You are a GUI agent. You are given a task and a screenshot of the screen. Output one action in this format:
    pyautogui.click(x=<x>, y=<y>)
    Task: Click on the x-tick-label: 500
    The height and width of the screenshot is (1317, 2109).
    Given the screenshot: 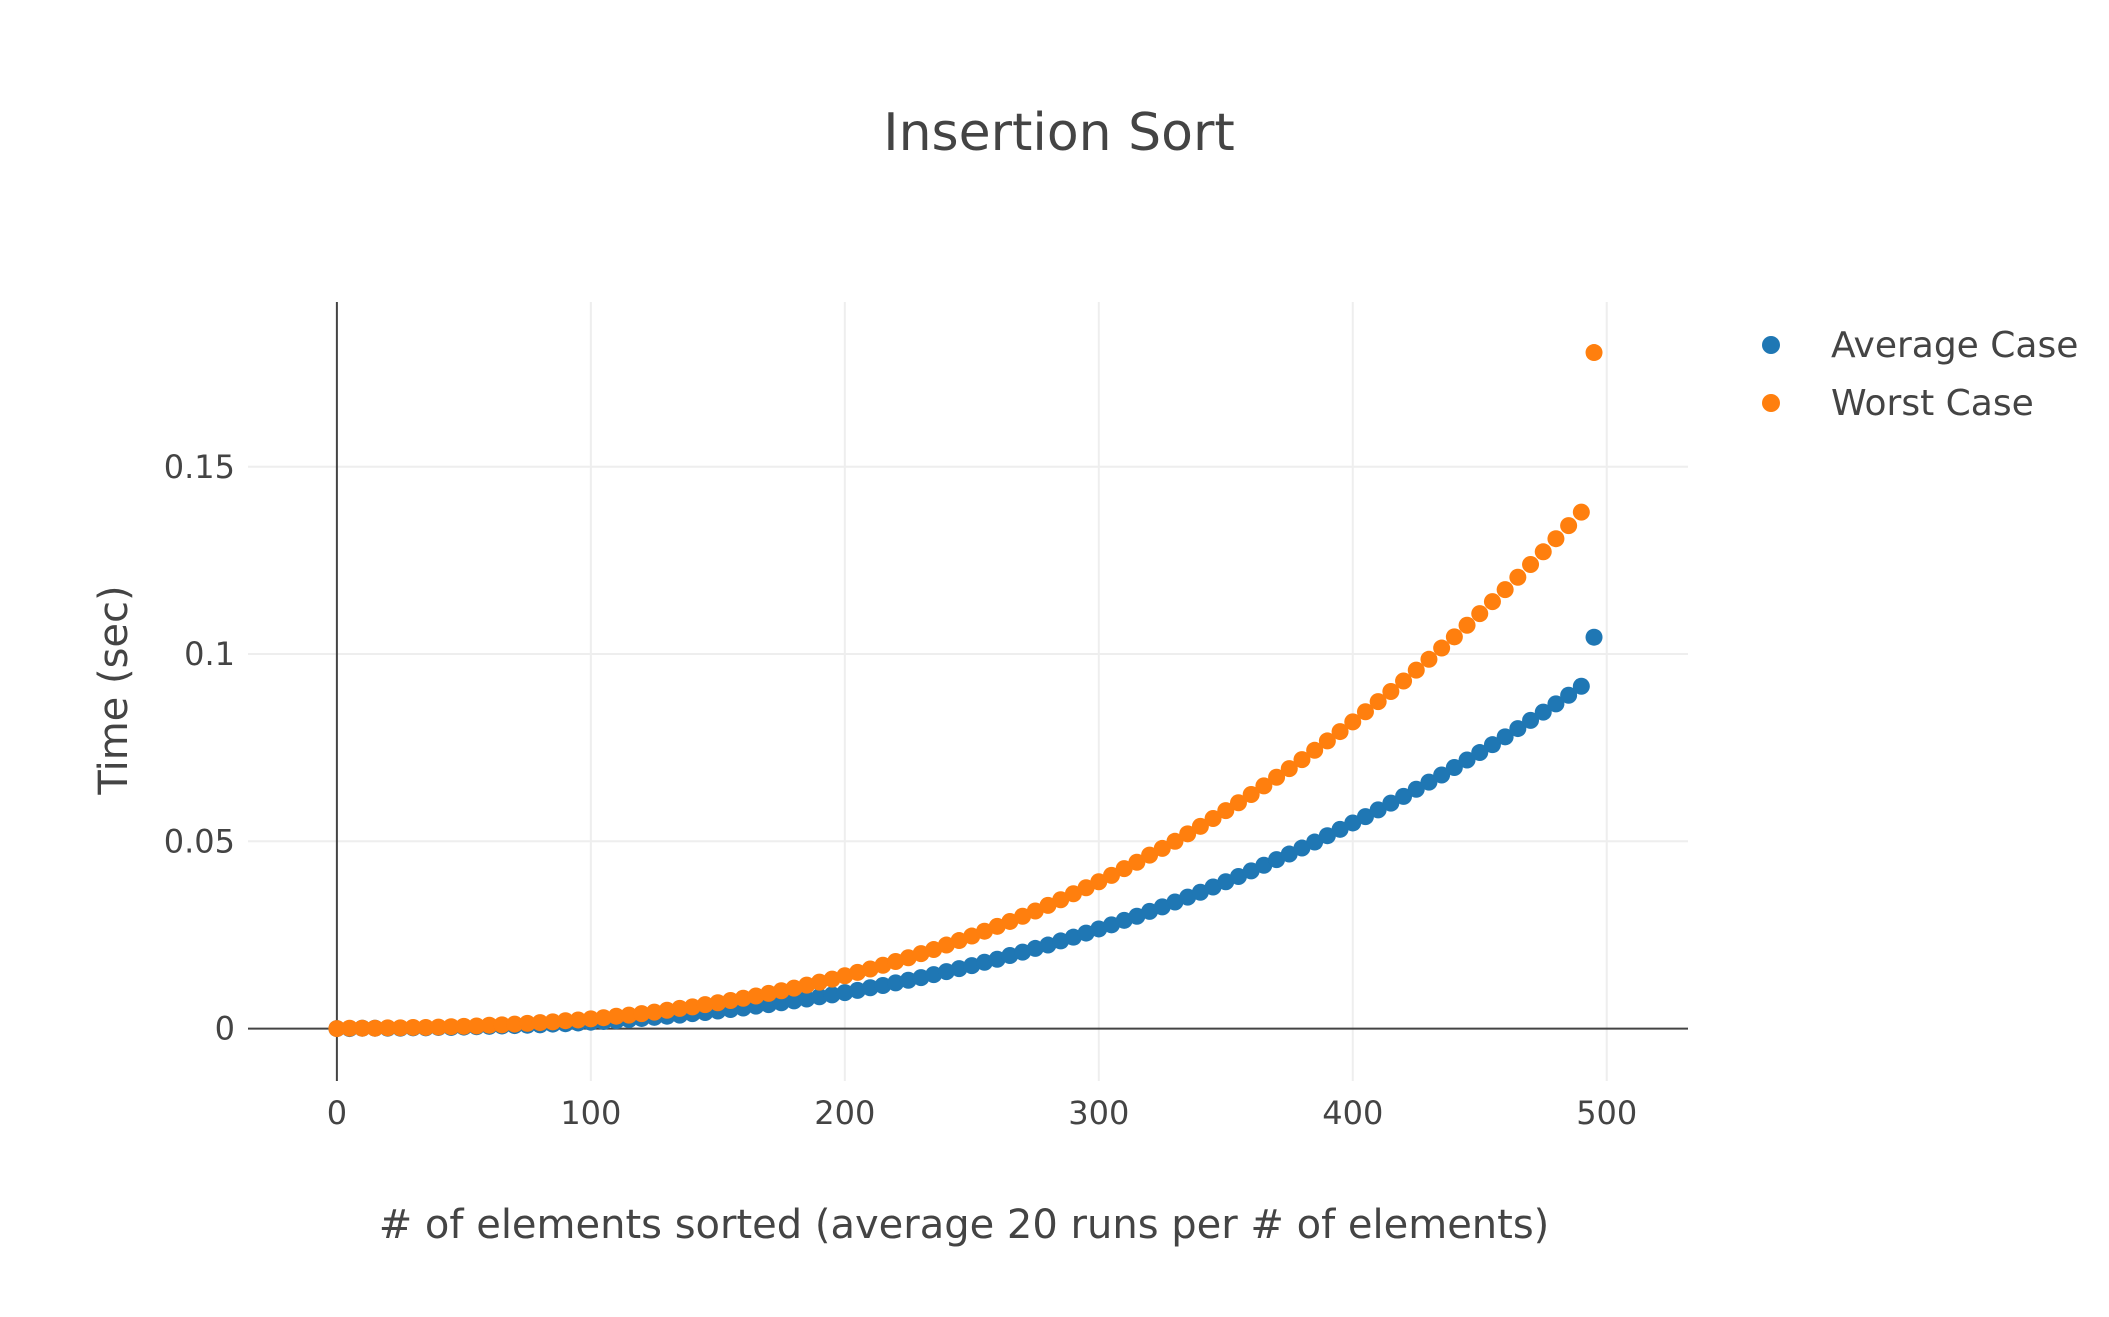 What is the action you would take?
    pyautogui.click(x=1606, y=1113)
    